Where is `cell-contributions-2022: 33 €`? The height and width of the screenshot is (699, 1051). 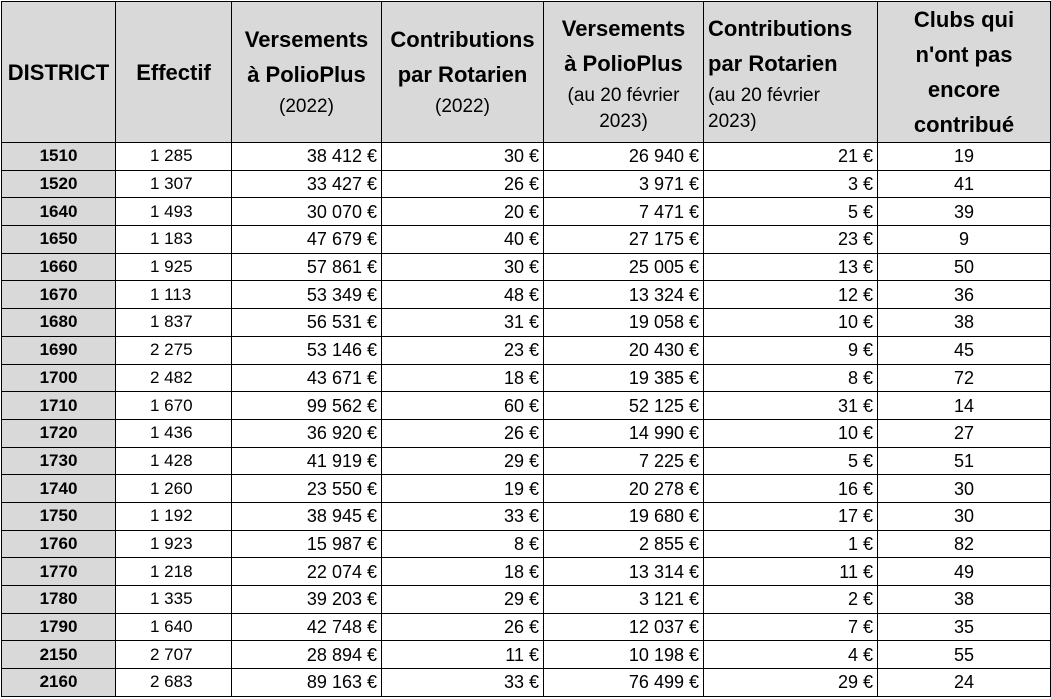 cell-contributions-2022: 33 € is located at coordinates (462, 682).